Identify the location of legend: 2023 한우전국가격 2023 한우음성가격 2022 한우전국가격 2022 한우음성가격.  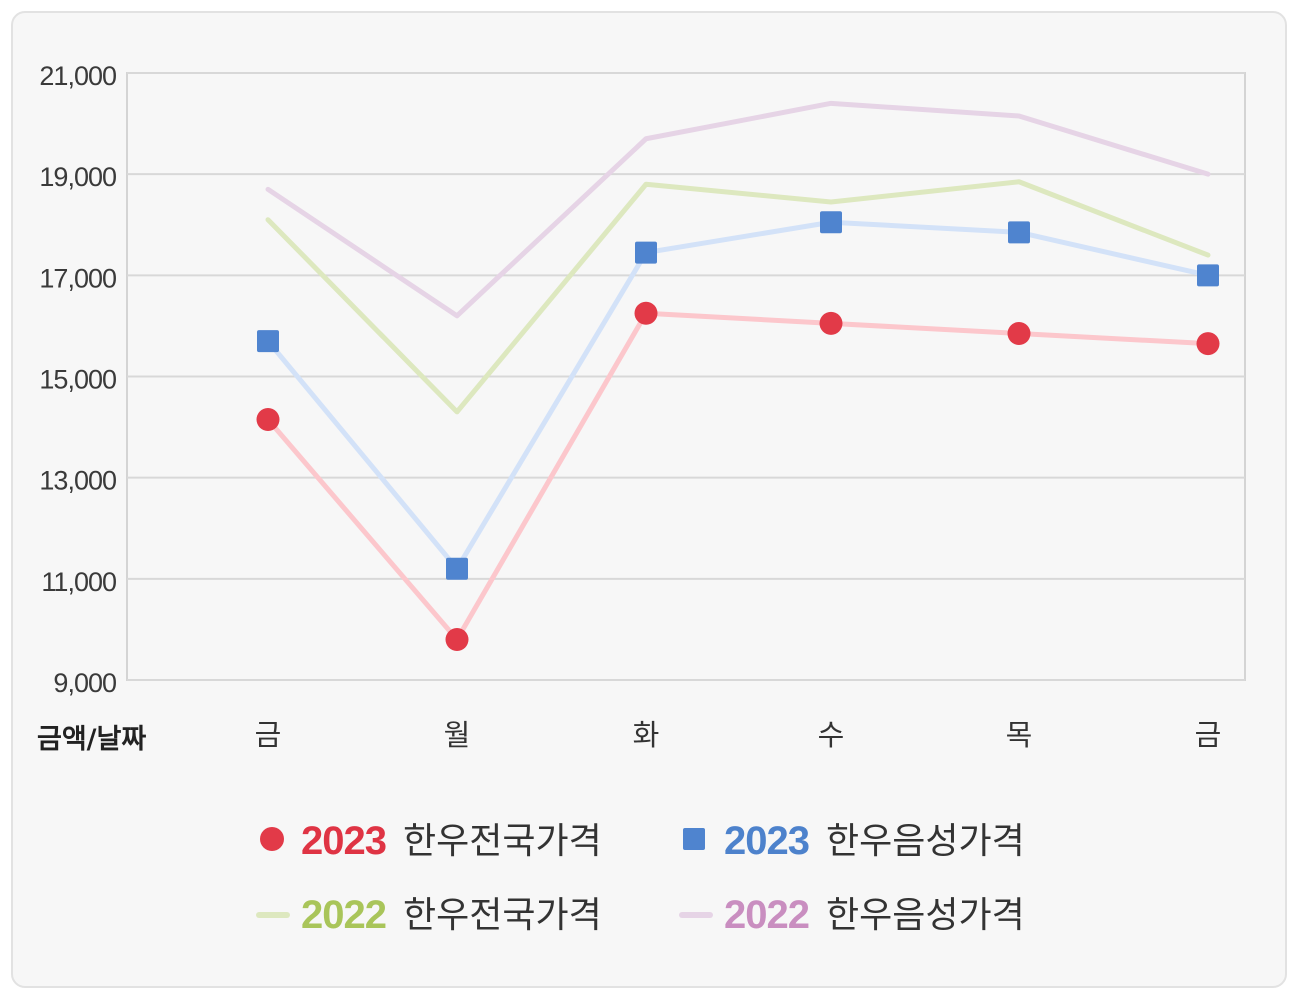
(640, 878).